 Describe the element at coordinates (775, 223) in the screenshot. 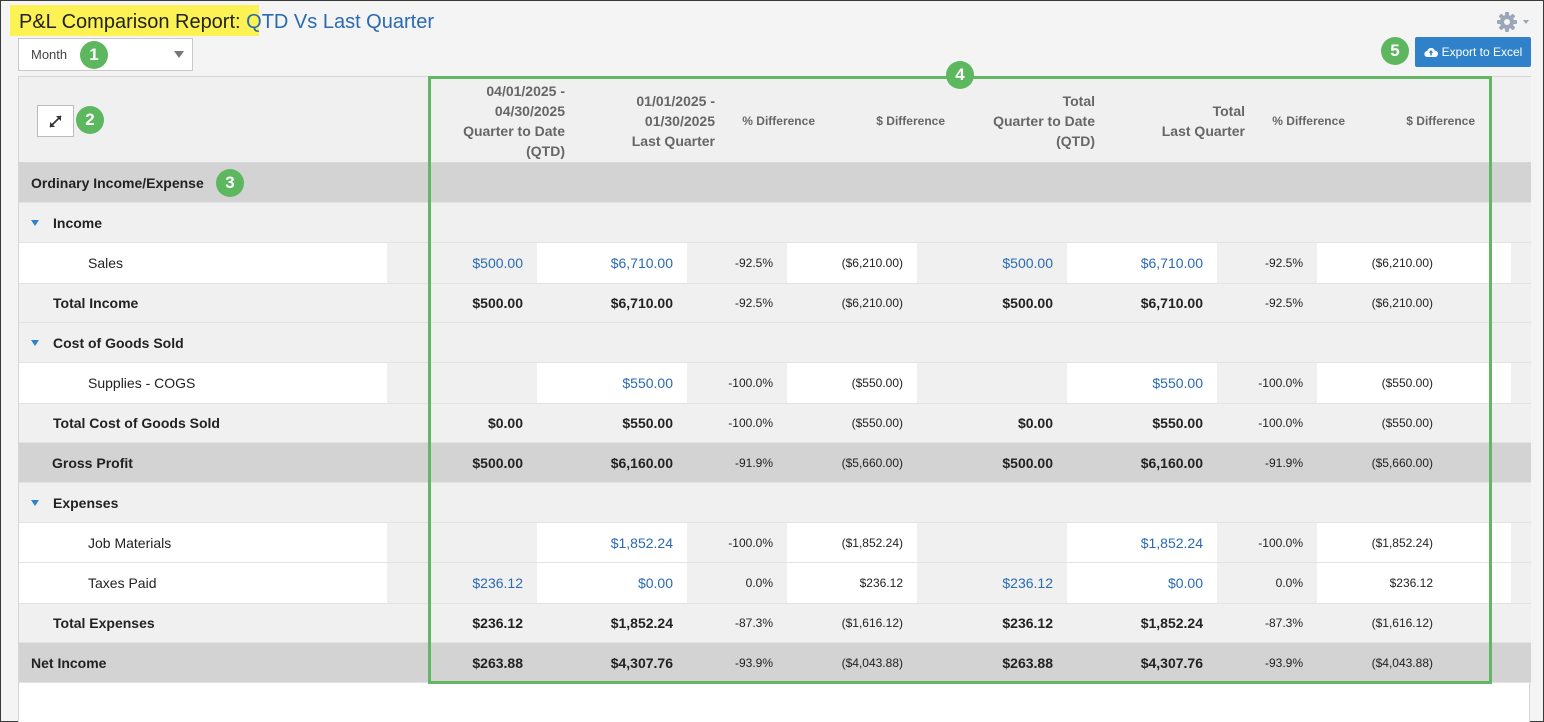

I see `table-row: Income` at that location.